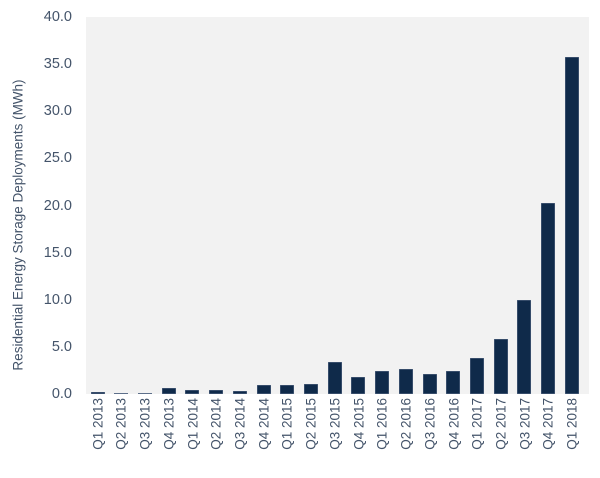  What do you see at coordinates (216, 424) in the screenshot?
I see `x-tick-label-text: Q2 2014` at bounding box center [216, 424].